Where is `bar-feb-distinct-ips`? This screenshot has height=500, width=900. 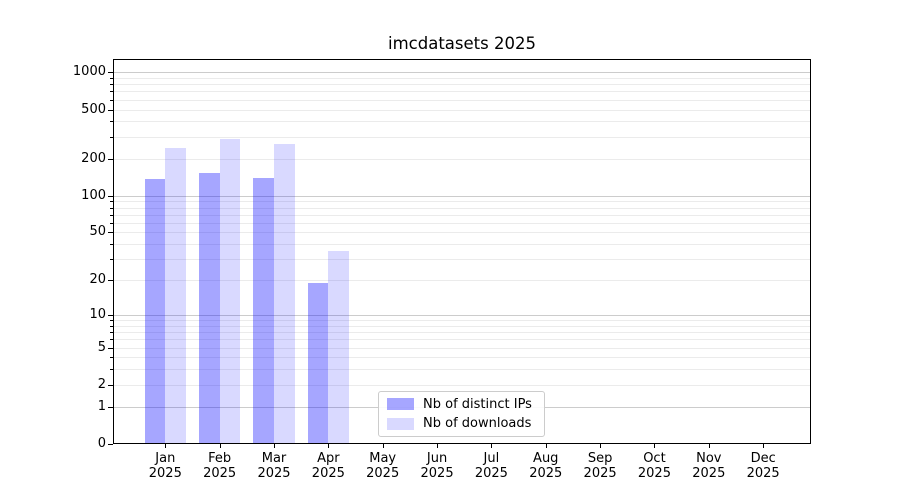 bar-feb-distinct-ips is located at coordinates (209, 307).